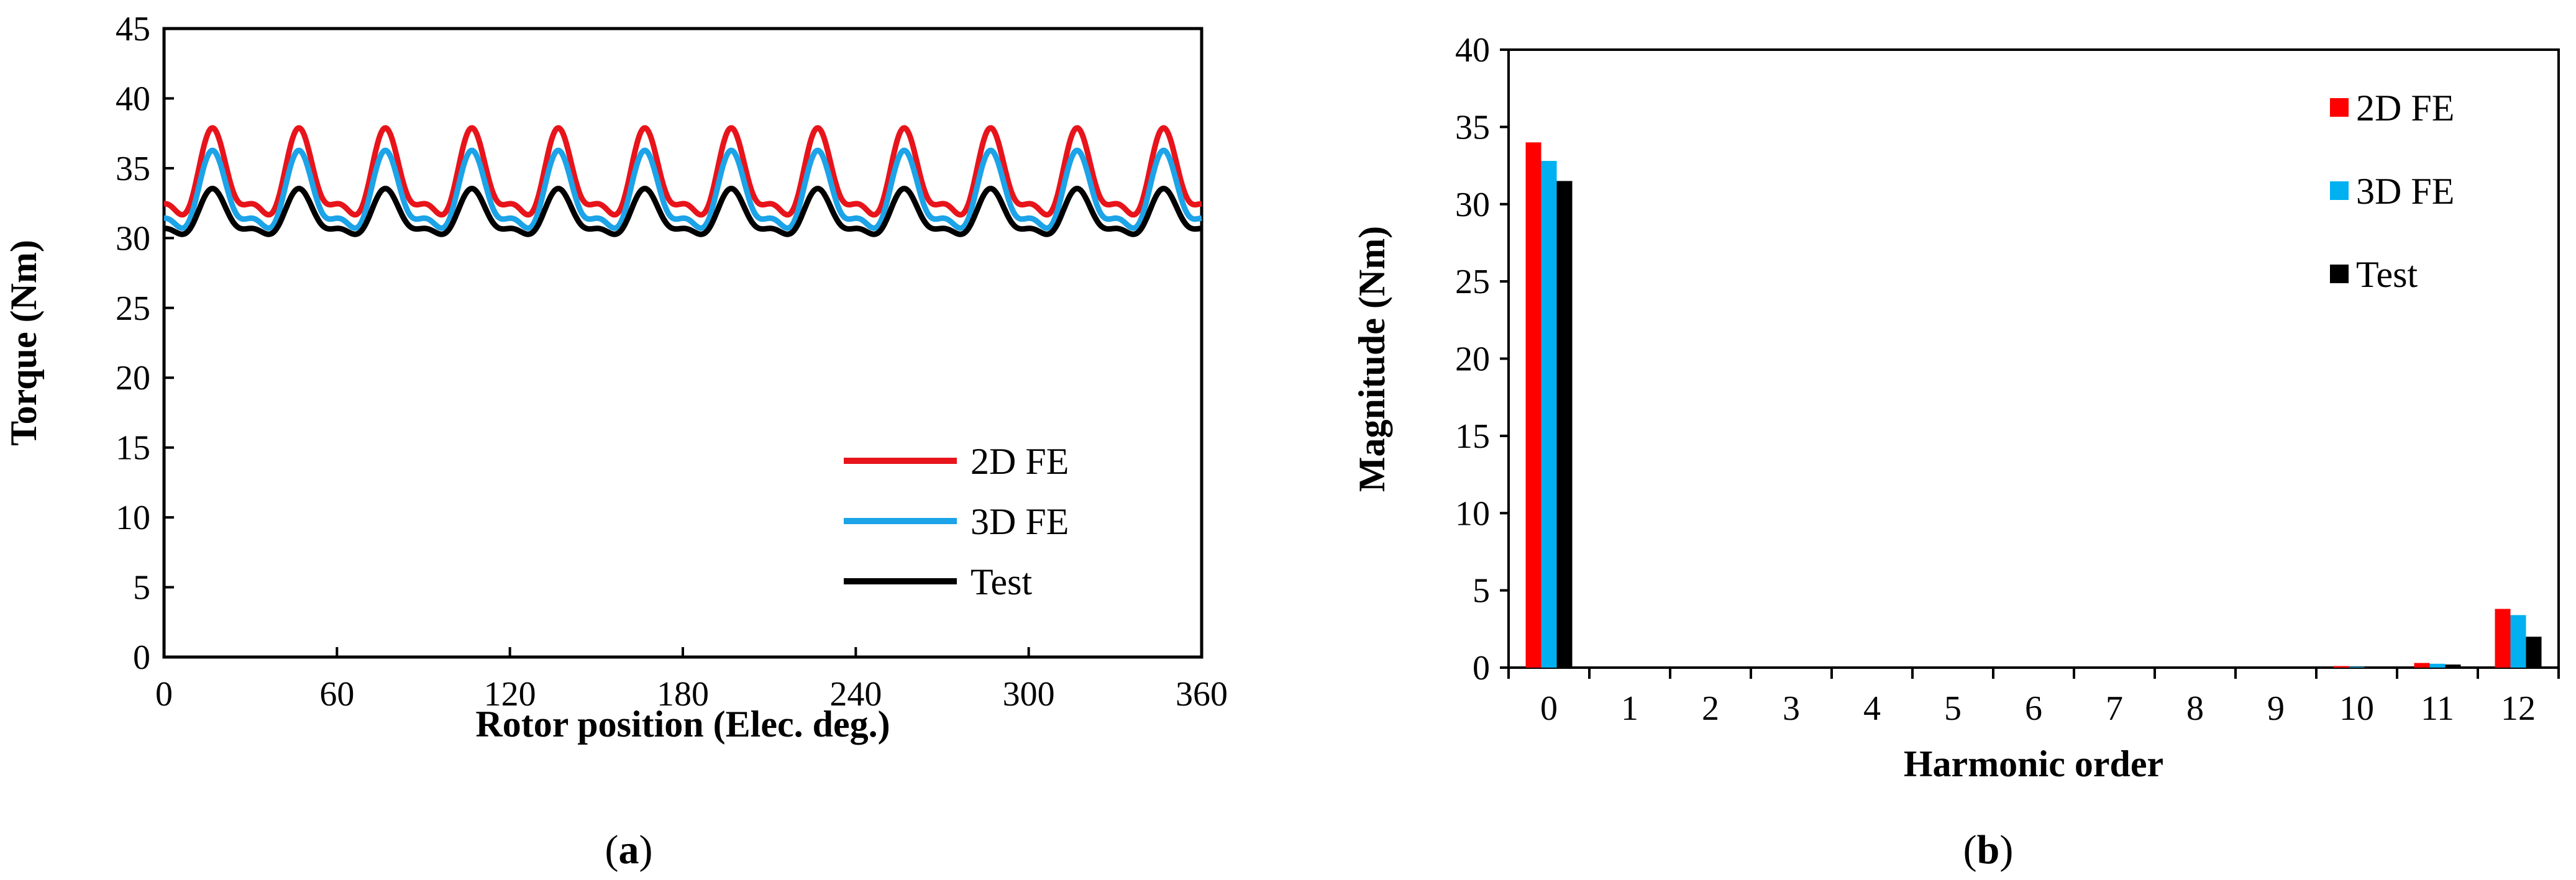 The width and height of the screenshot is (2576, 880). I want to click on y-axis-title: Magnitude (Nm), so click(1371, 359).